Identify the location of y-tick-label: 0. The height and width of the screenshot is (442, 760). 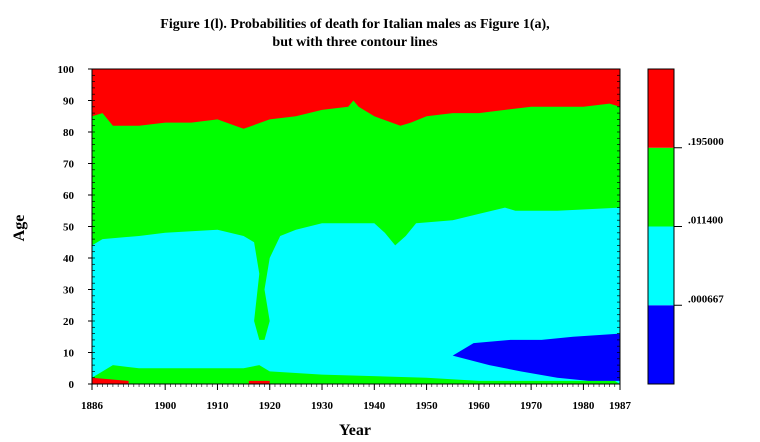
(72, 385).